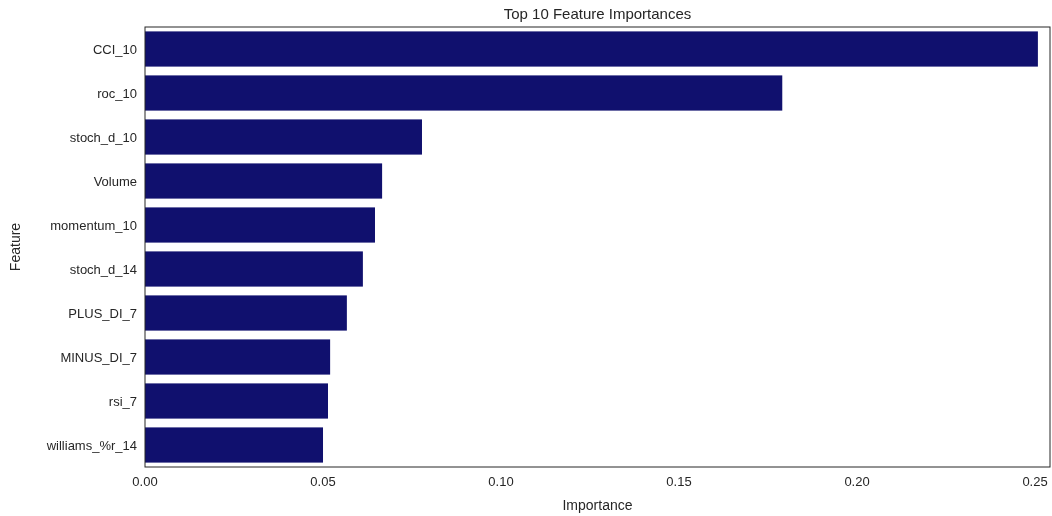 The height and width of the screenshot is (516, 1052). Describe the element at coordinates (91, 445) in the screenshot. I see `y-tick-label: williams_%r_14` at that location.